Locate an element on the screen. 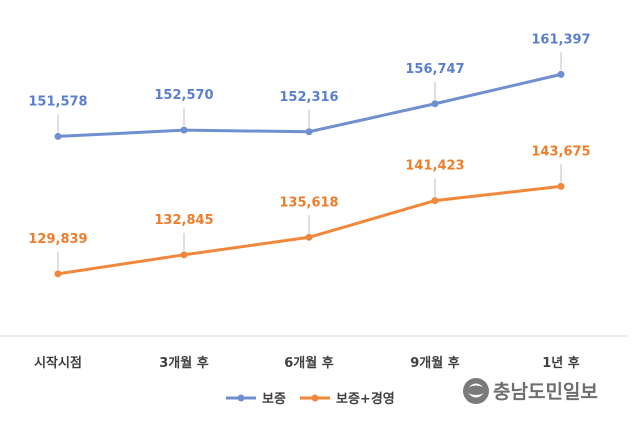 The image size is (633, 428). data-label-1-1: 132,845 is located at coordinates (183, 220).